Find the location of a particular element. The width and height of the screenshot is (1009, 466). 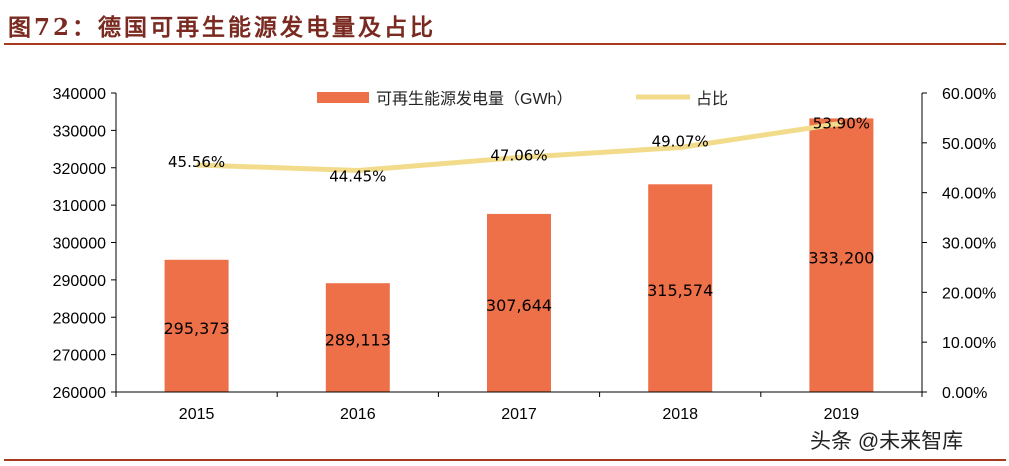

left-tick-label: 300000 is located at coordinates (79, 244).